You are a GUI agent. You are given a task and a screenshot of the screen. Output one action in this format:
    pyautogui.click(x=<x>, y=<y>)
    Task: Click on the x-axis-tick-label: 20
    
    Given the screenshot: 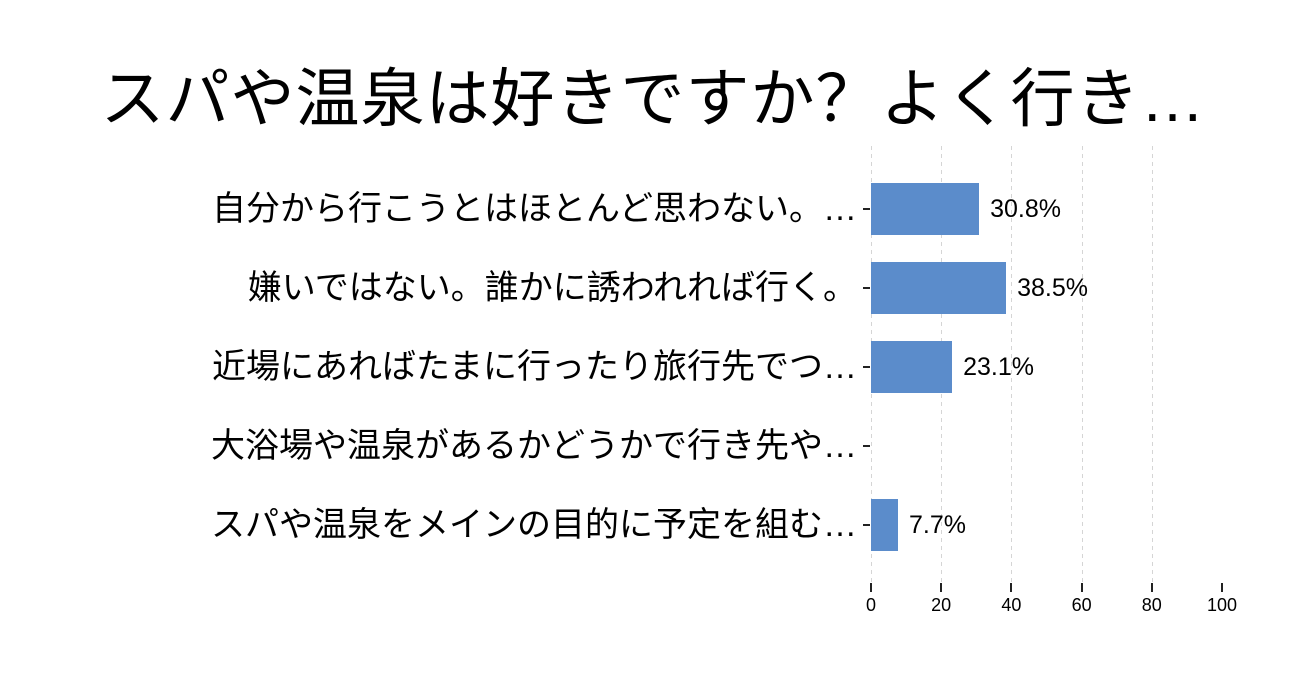 What is the action you would take?
    pyautogui.click(x=941, y=605)
    